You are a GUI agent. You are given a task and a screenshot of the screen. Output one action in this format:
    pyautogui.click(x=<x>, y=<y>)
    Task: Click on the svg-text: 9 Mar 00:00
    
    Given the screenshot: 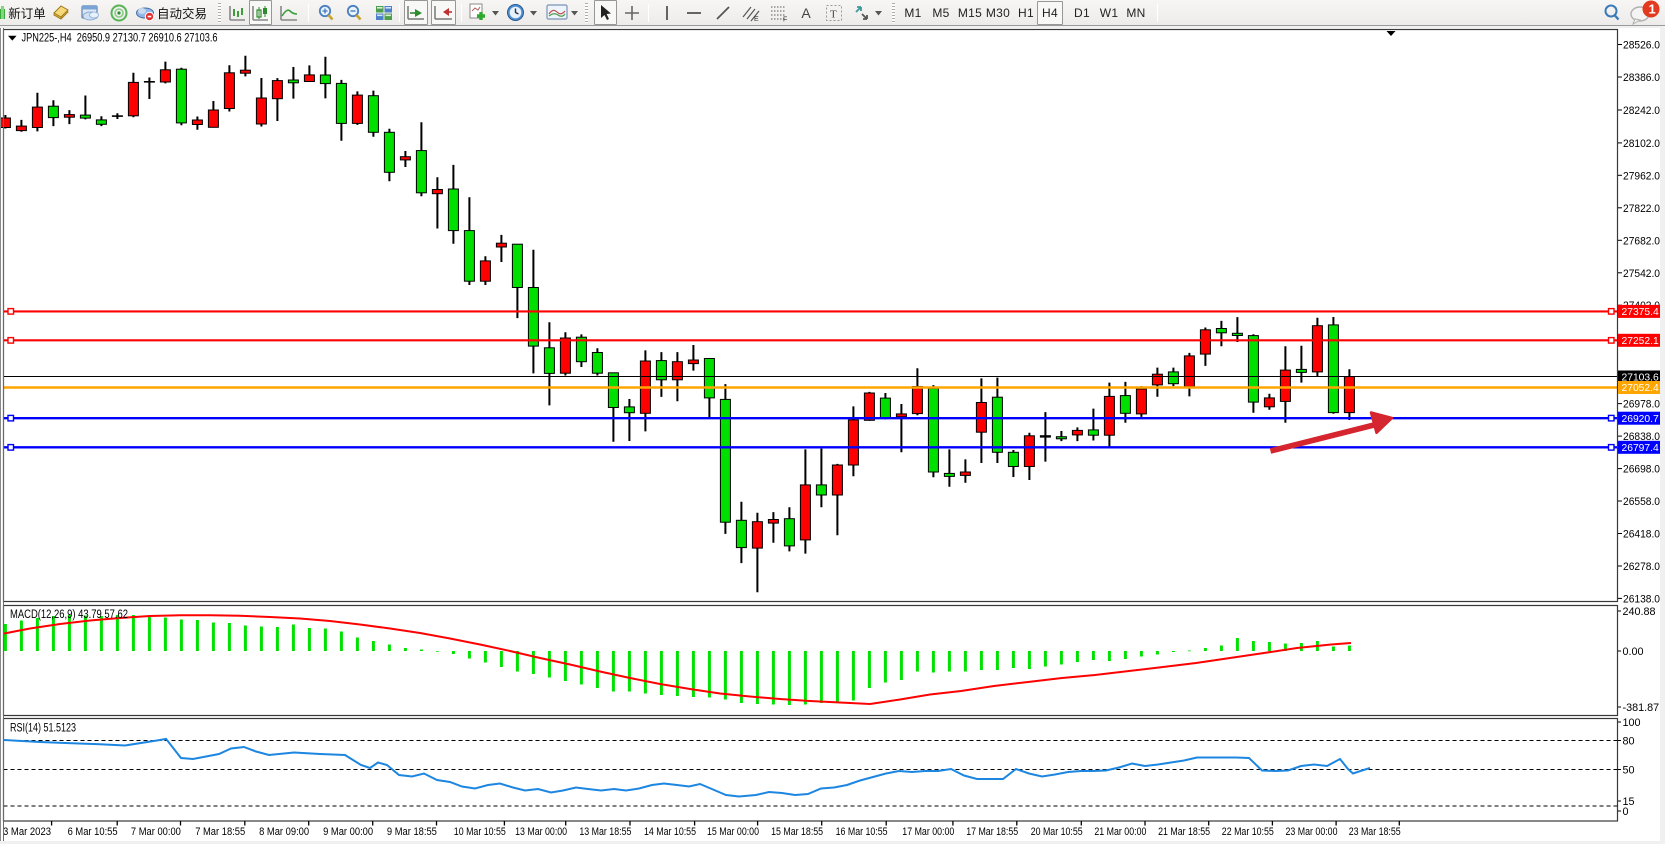 What is the action you would take?
    pyautogui.click(x=348, y=832)
    